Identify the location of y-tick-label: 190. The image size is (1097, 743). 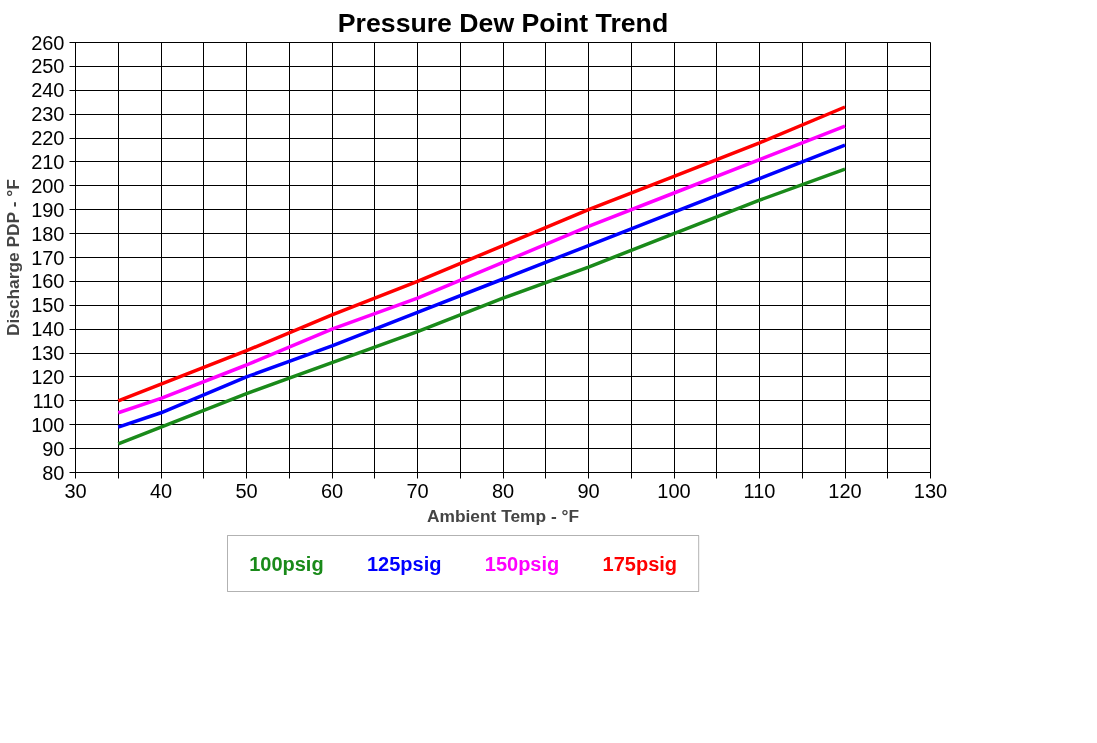
(48, 209).